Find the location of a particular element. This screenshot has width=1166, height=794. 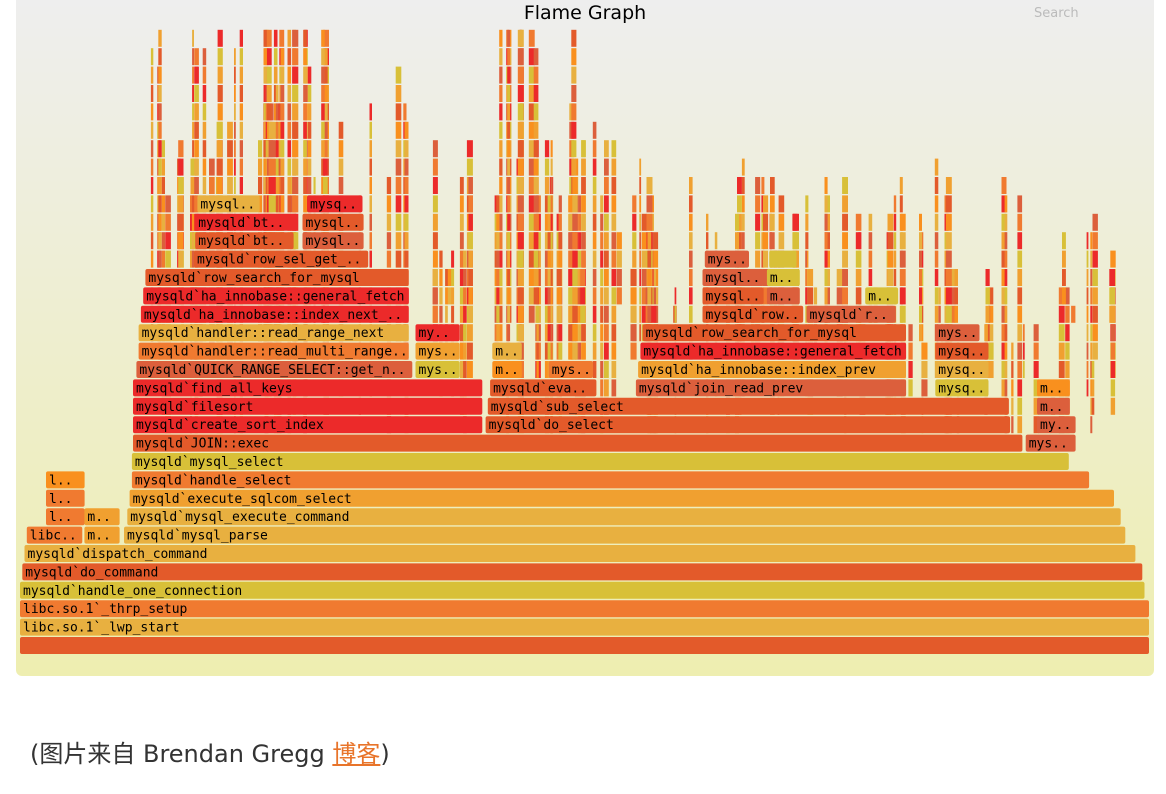

flame-frame: mysqld`create_sort_index is located at coordinates (308, 425).